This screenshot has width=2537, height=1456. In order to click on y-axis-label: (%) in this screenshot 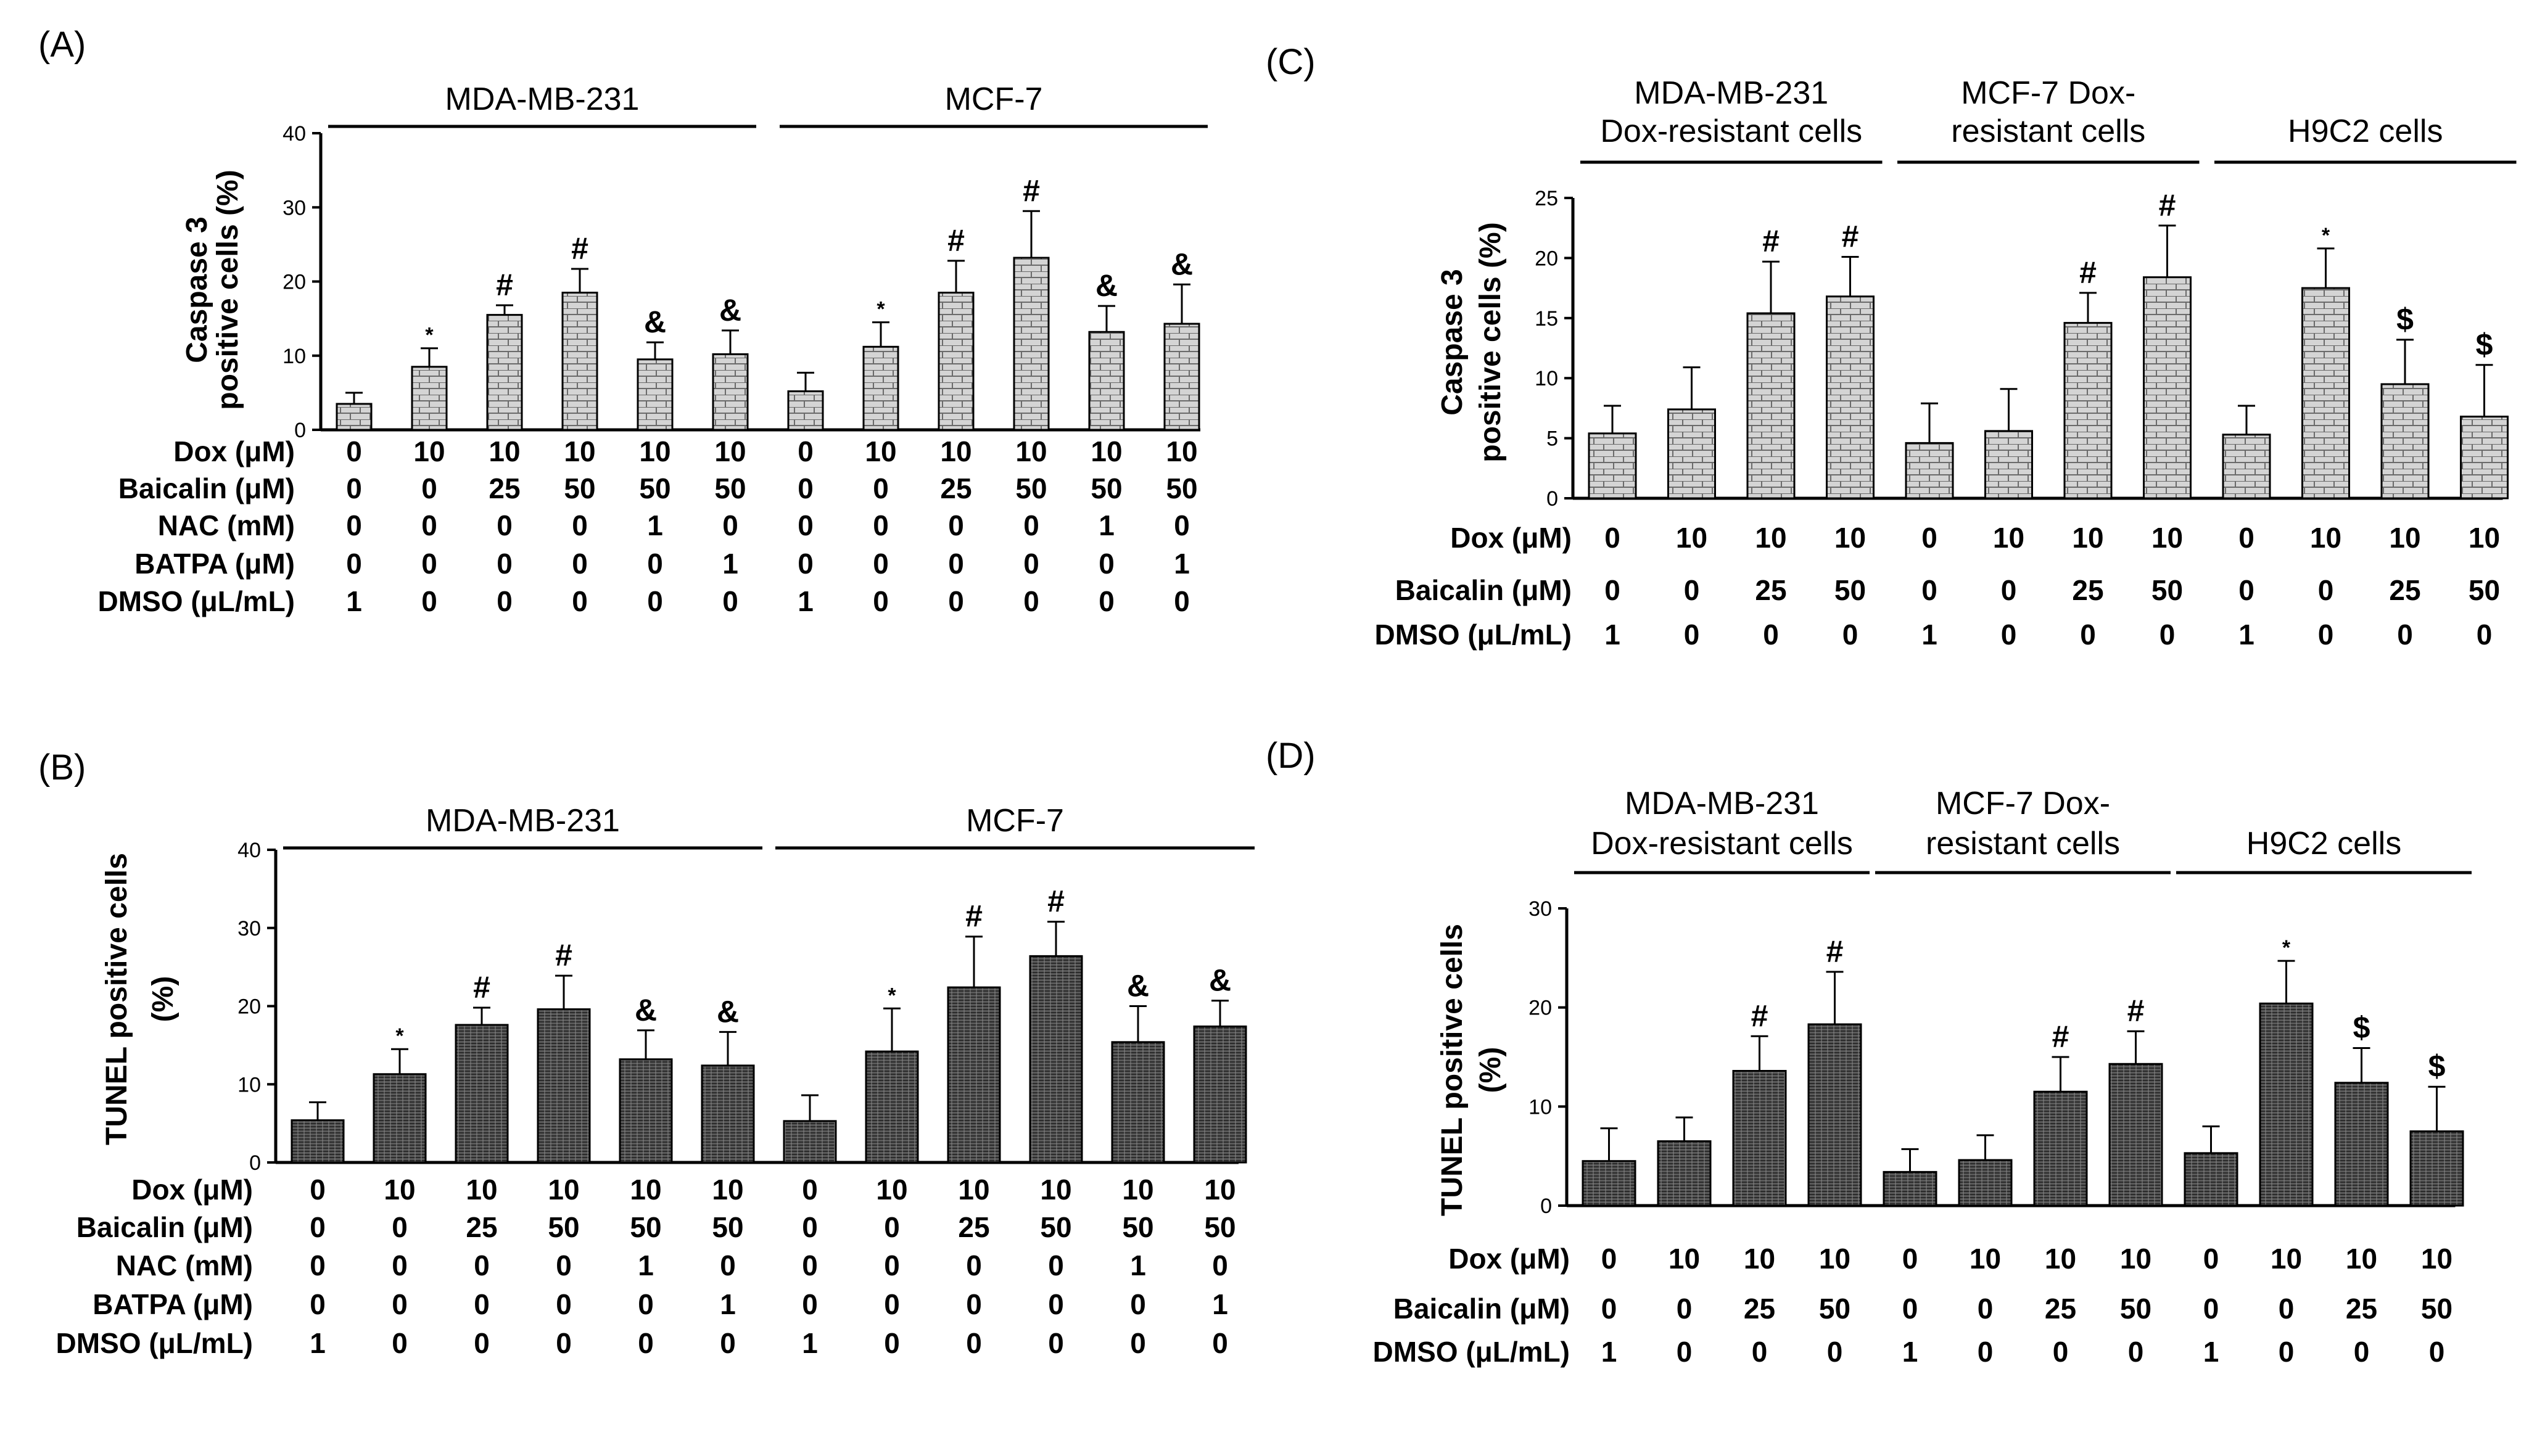, I will do `click(1491, 1070)`.